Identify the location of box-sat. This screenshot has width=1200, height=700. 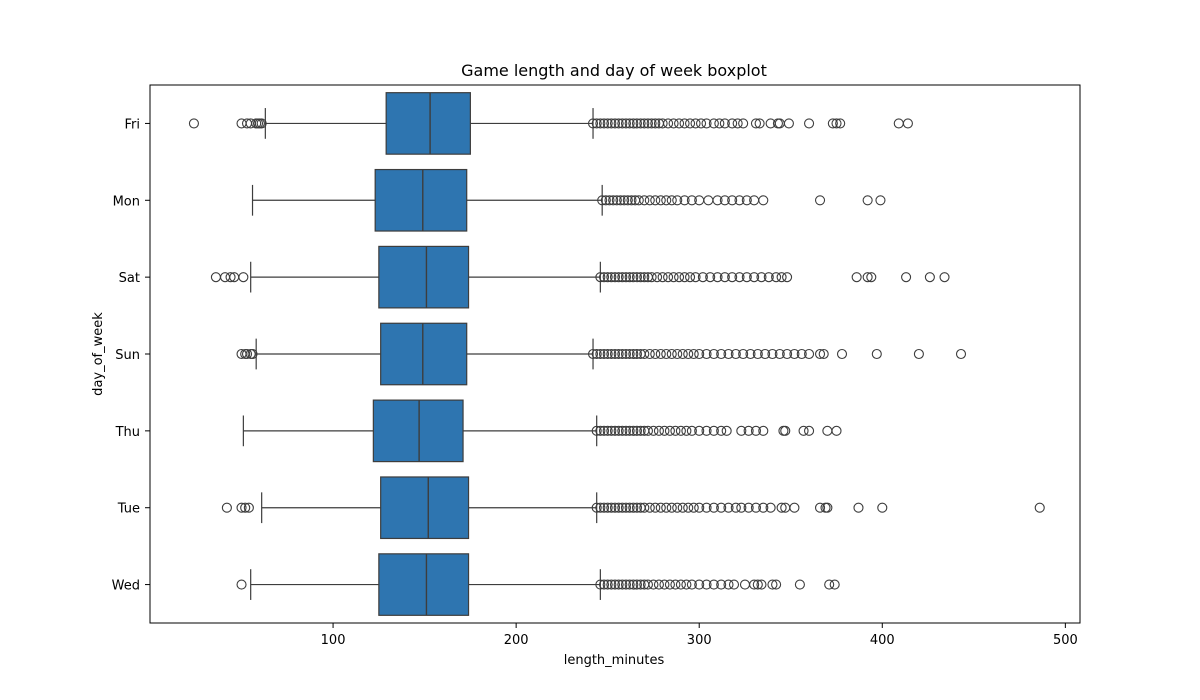
(424, 277).